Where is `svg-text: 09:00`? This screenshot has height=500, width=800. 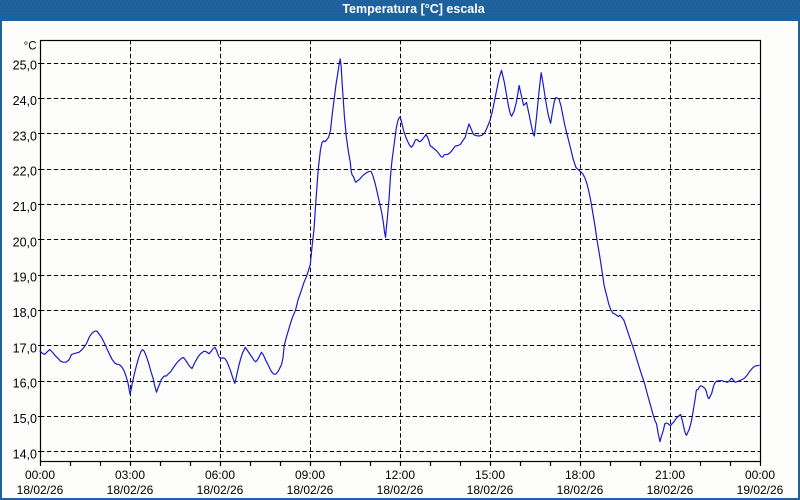
svg-text: 09:00 is located at coordinates (310, 475).